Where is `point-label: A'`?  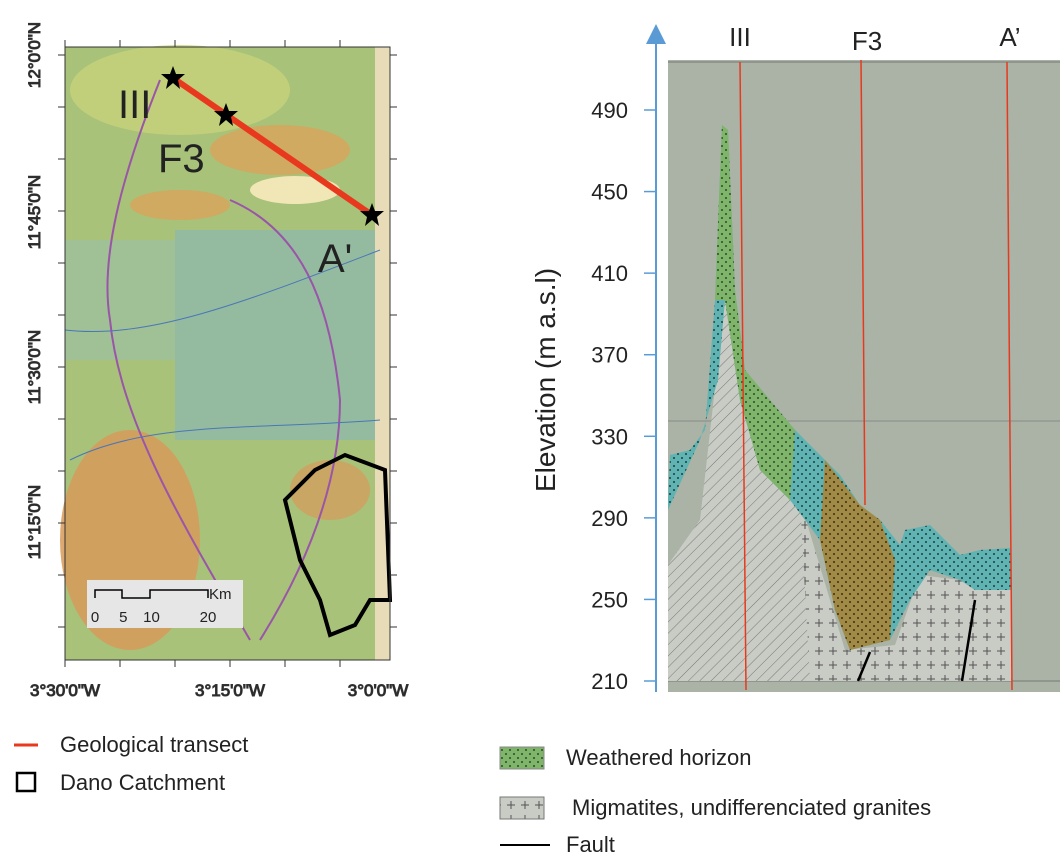
point-label: A' is located at coordinates (335, 259).